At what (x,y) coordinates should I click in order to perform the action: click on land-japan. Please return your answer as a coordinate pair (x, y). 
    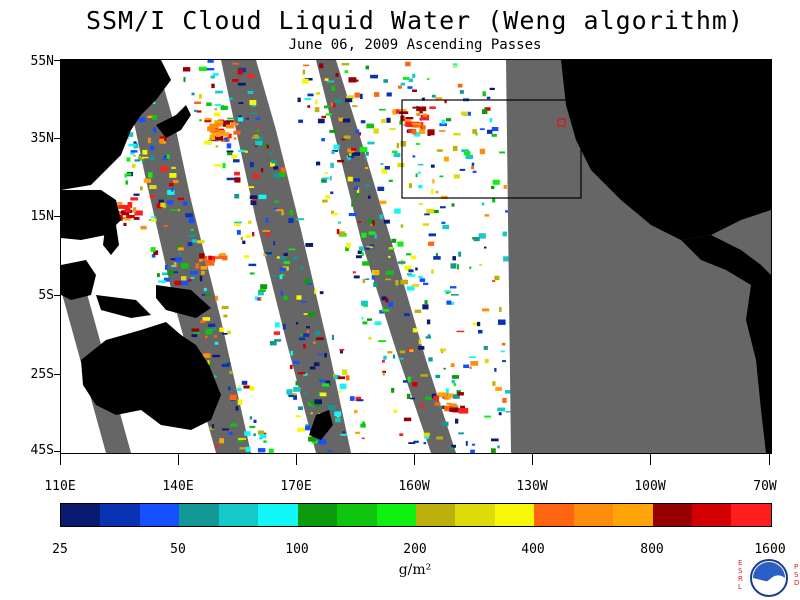
    Looking at the image, I should click on (173, 121).